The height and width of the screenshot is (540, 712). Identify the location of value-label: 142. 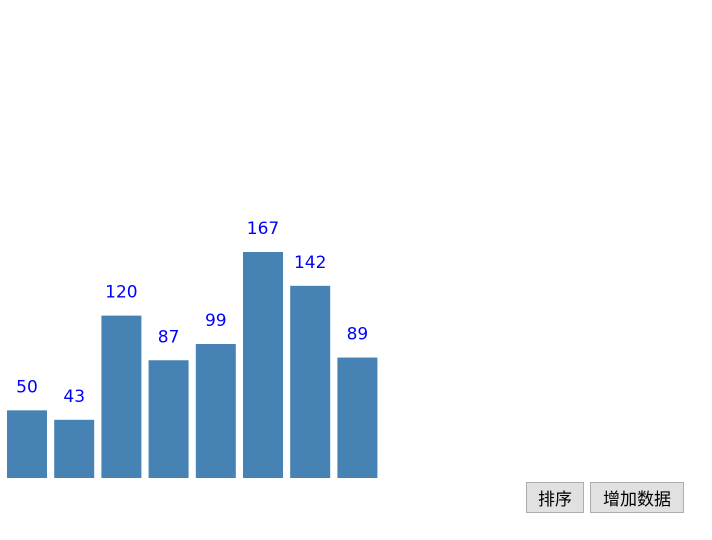
(310, 263).